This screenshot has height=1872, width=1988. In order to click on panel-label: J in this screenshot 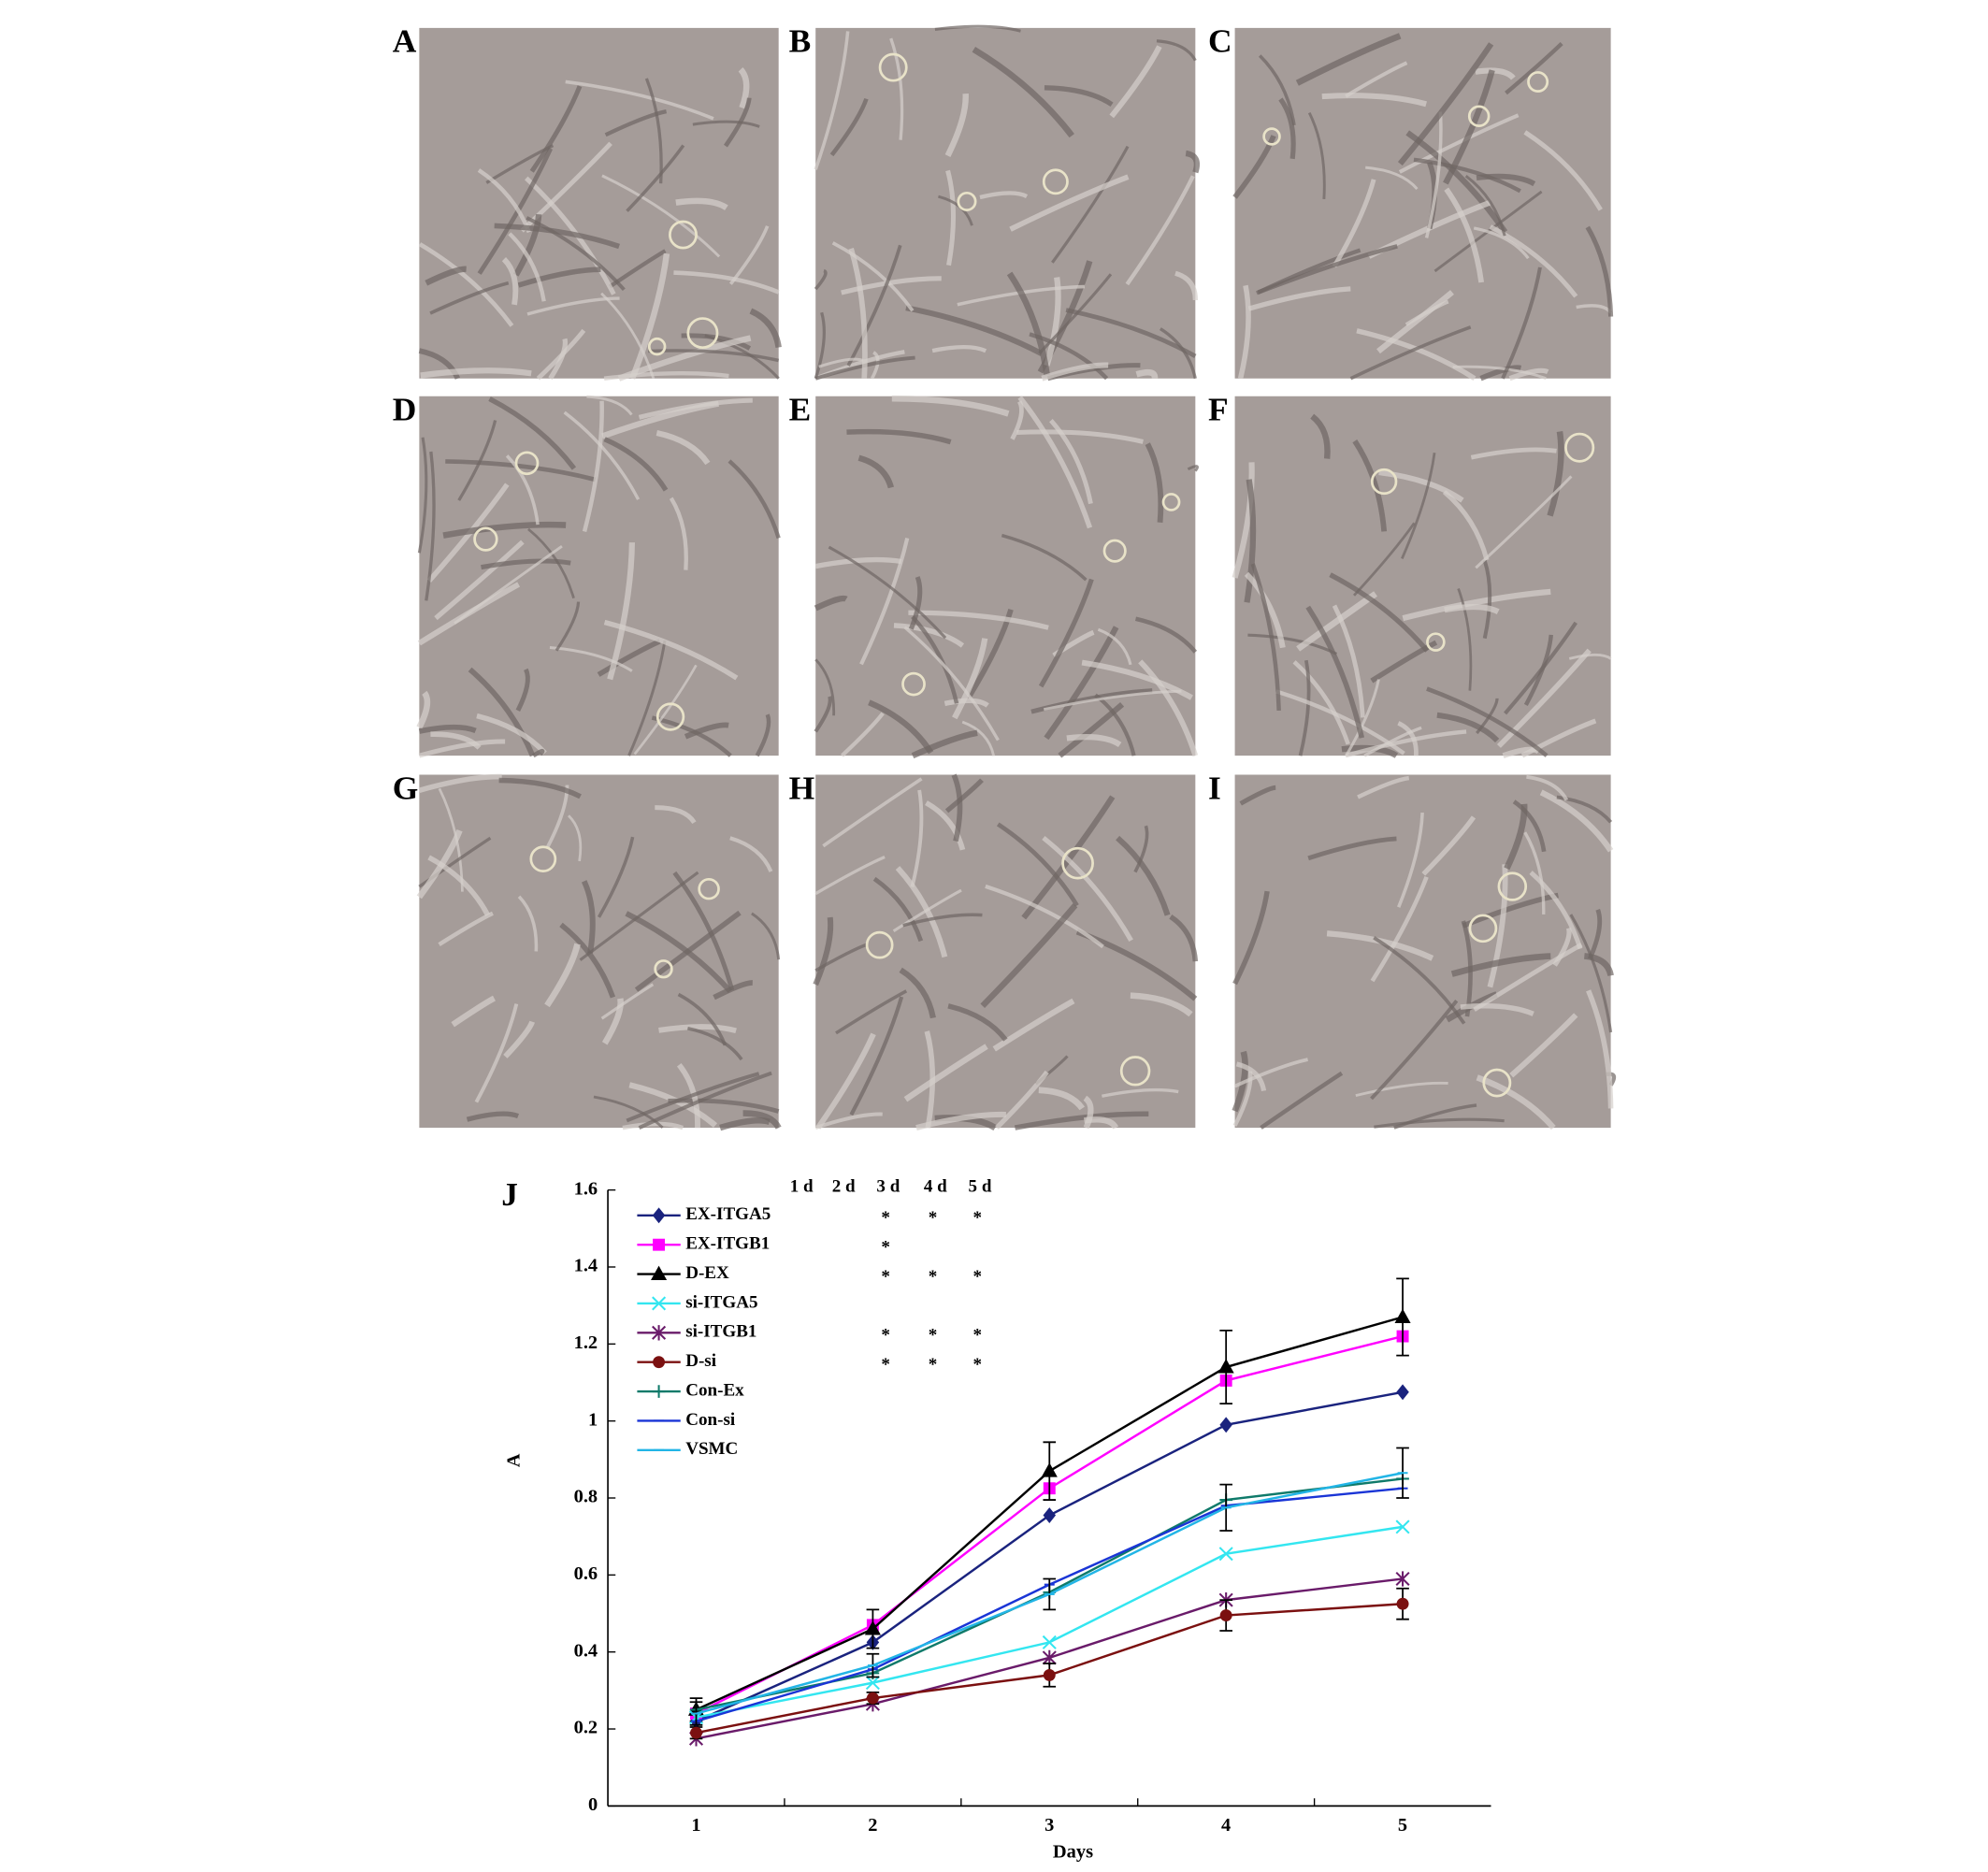, I will do `click(510, 1194)`.